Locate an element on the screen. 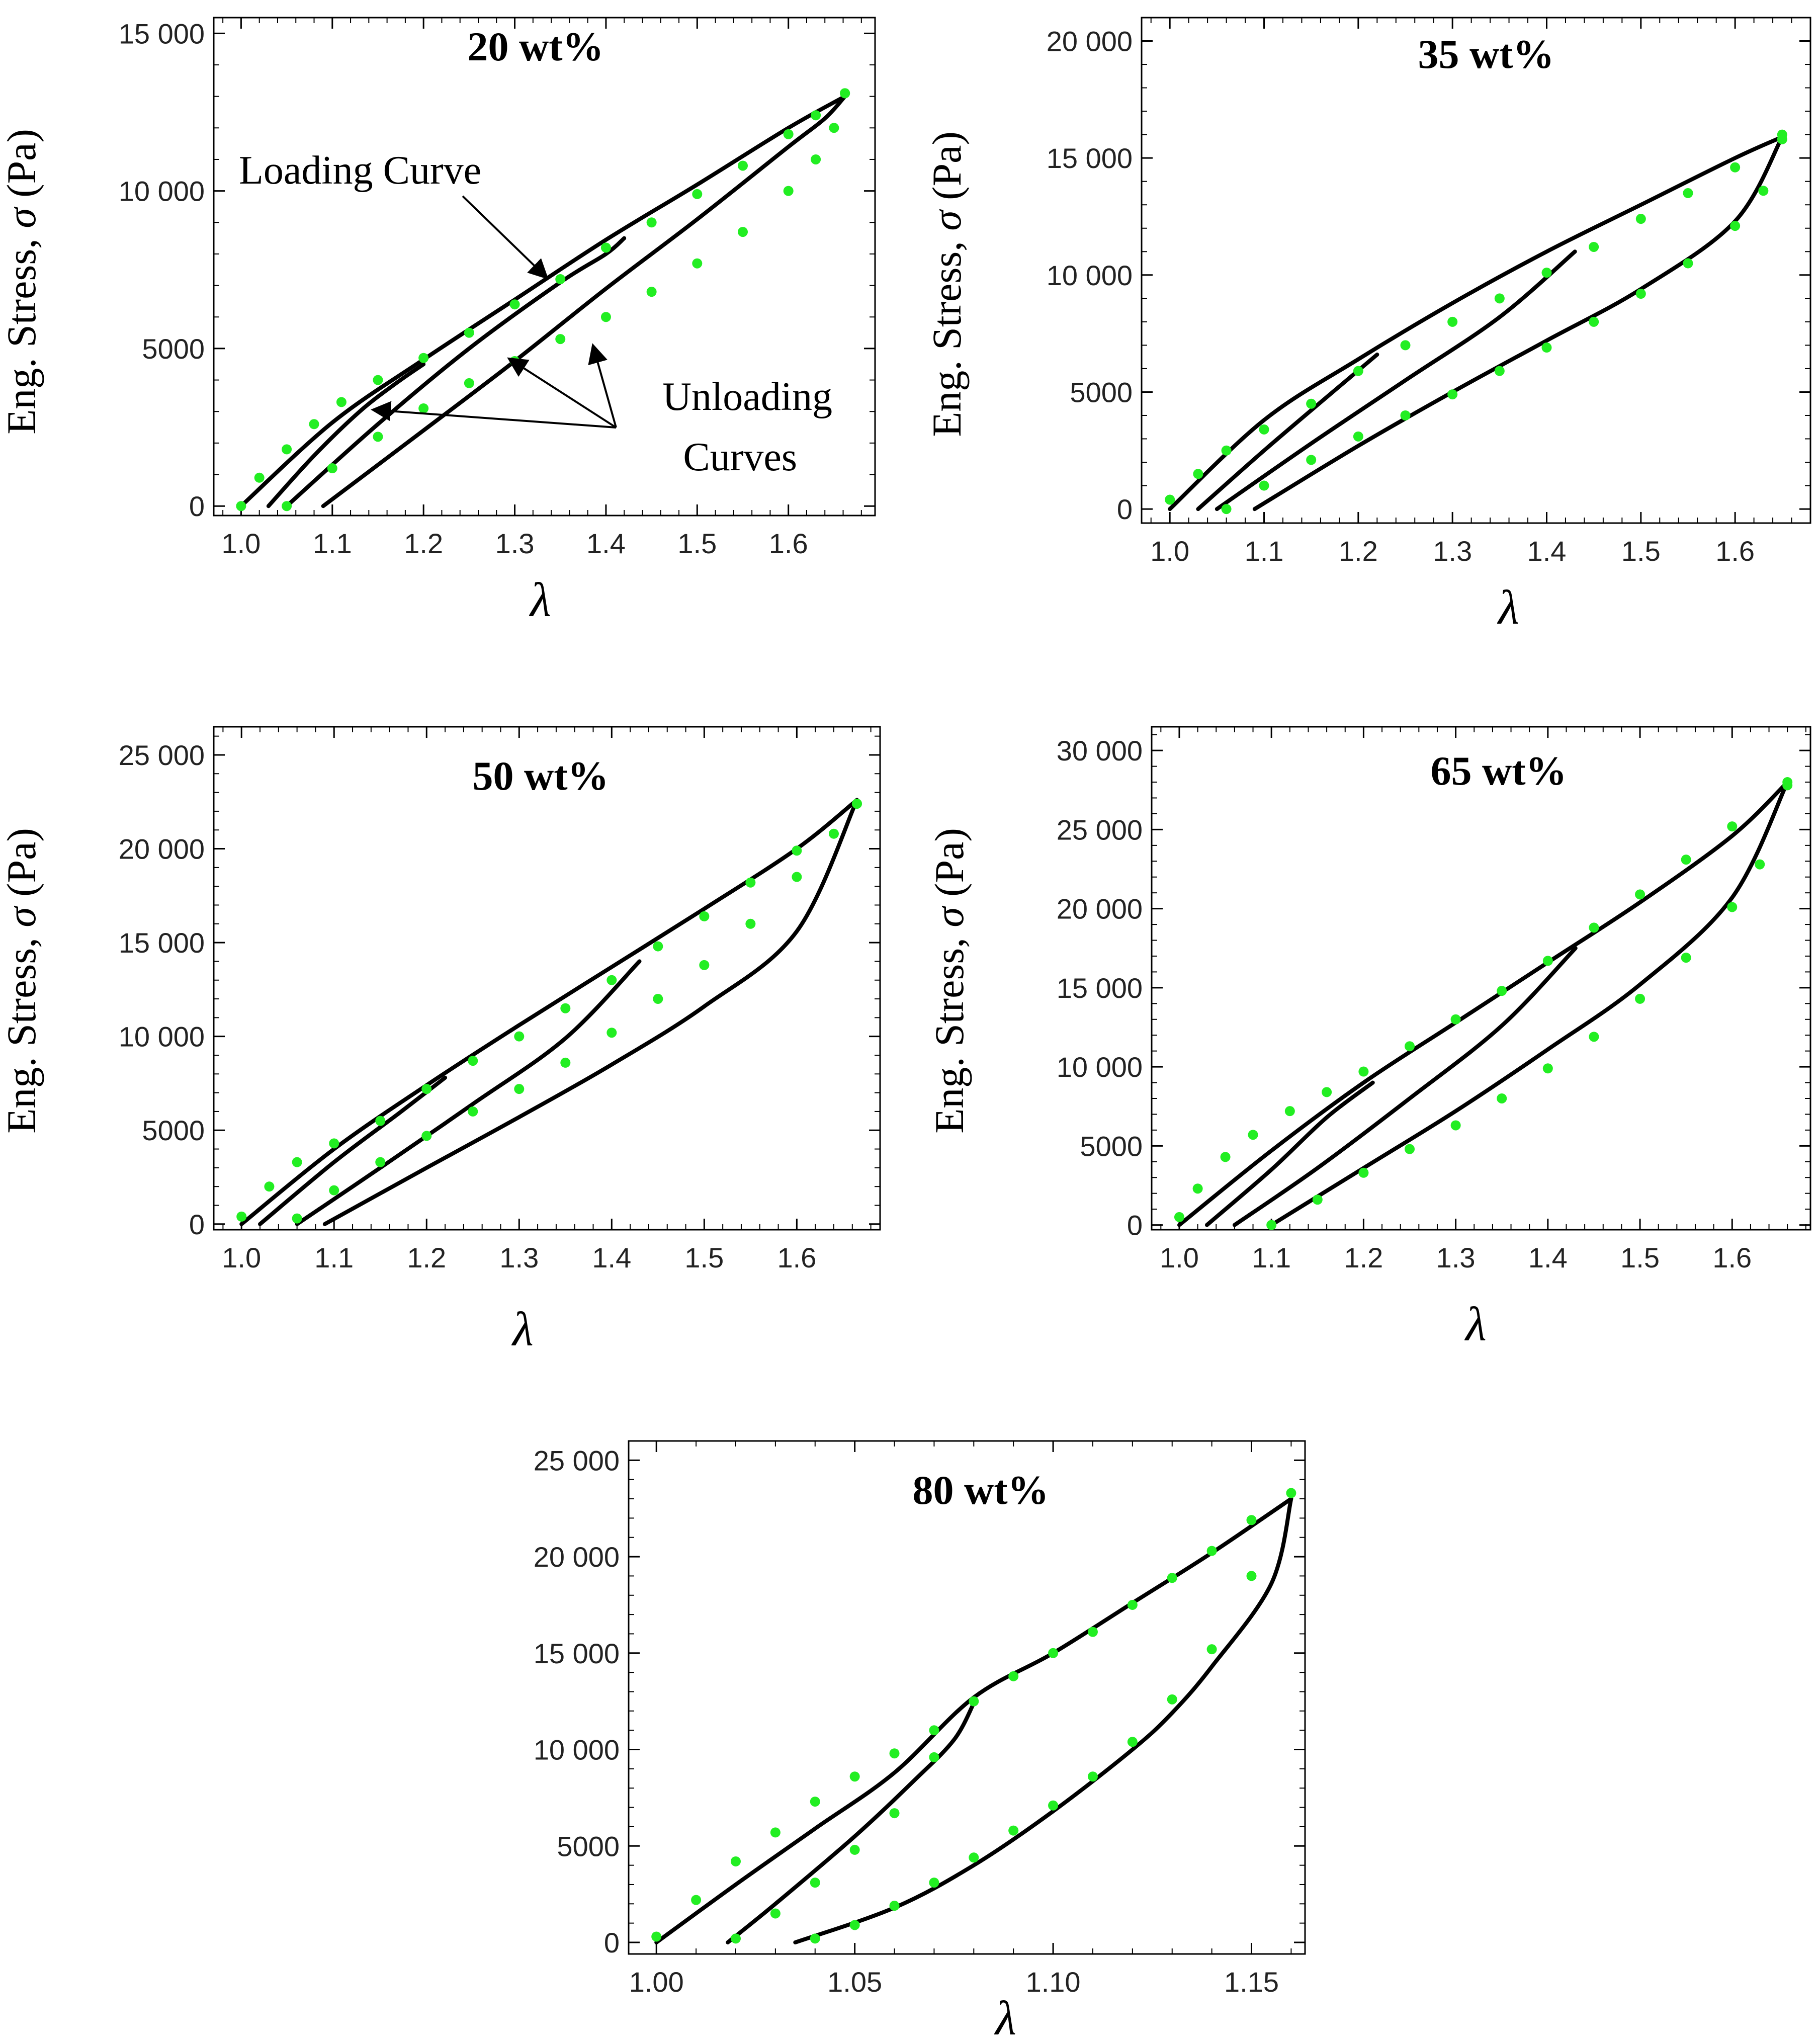 This screenshot has width=1819, height=2044. loading-curve-label: Loading Curve is located at coordinates (360, 170).